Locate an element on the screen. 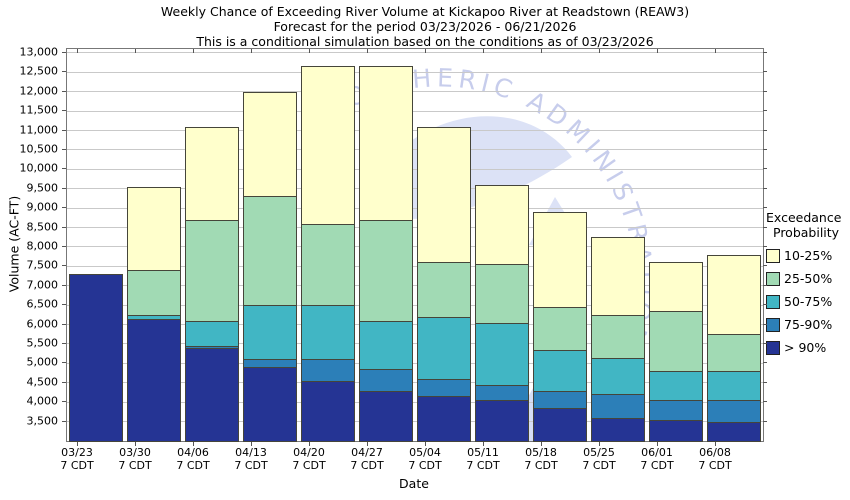 The image size is (850, 500). y-tick-label: 7,500 is located at coordinates (42, 265).